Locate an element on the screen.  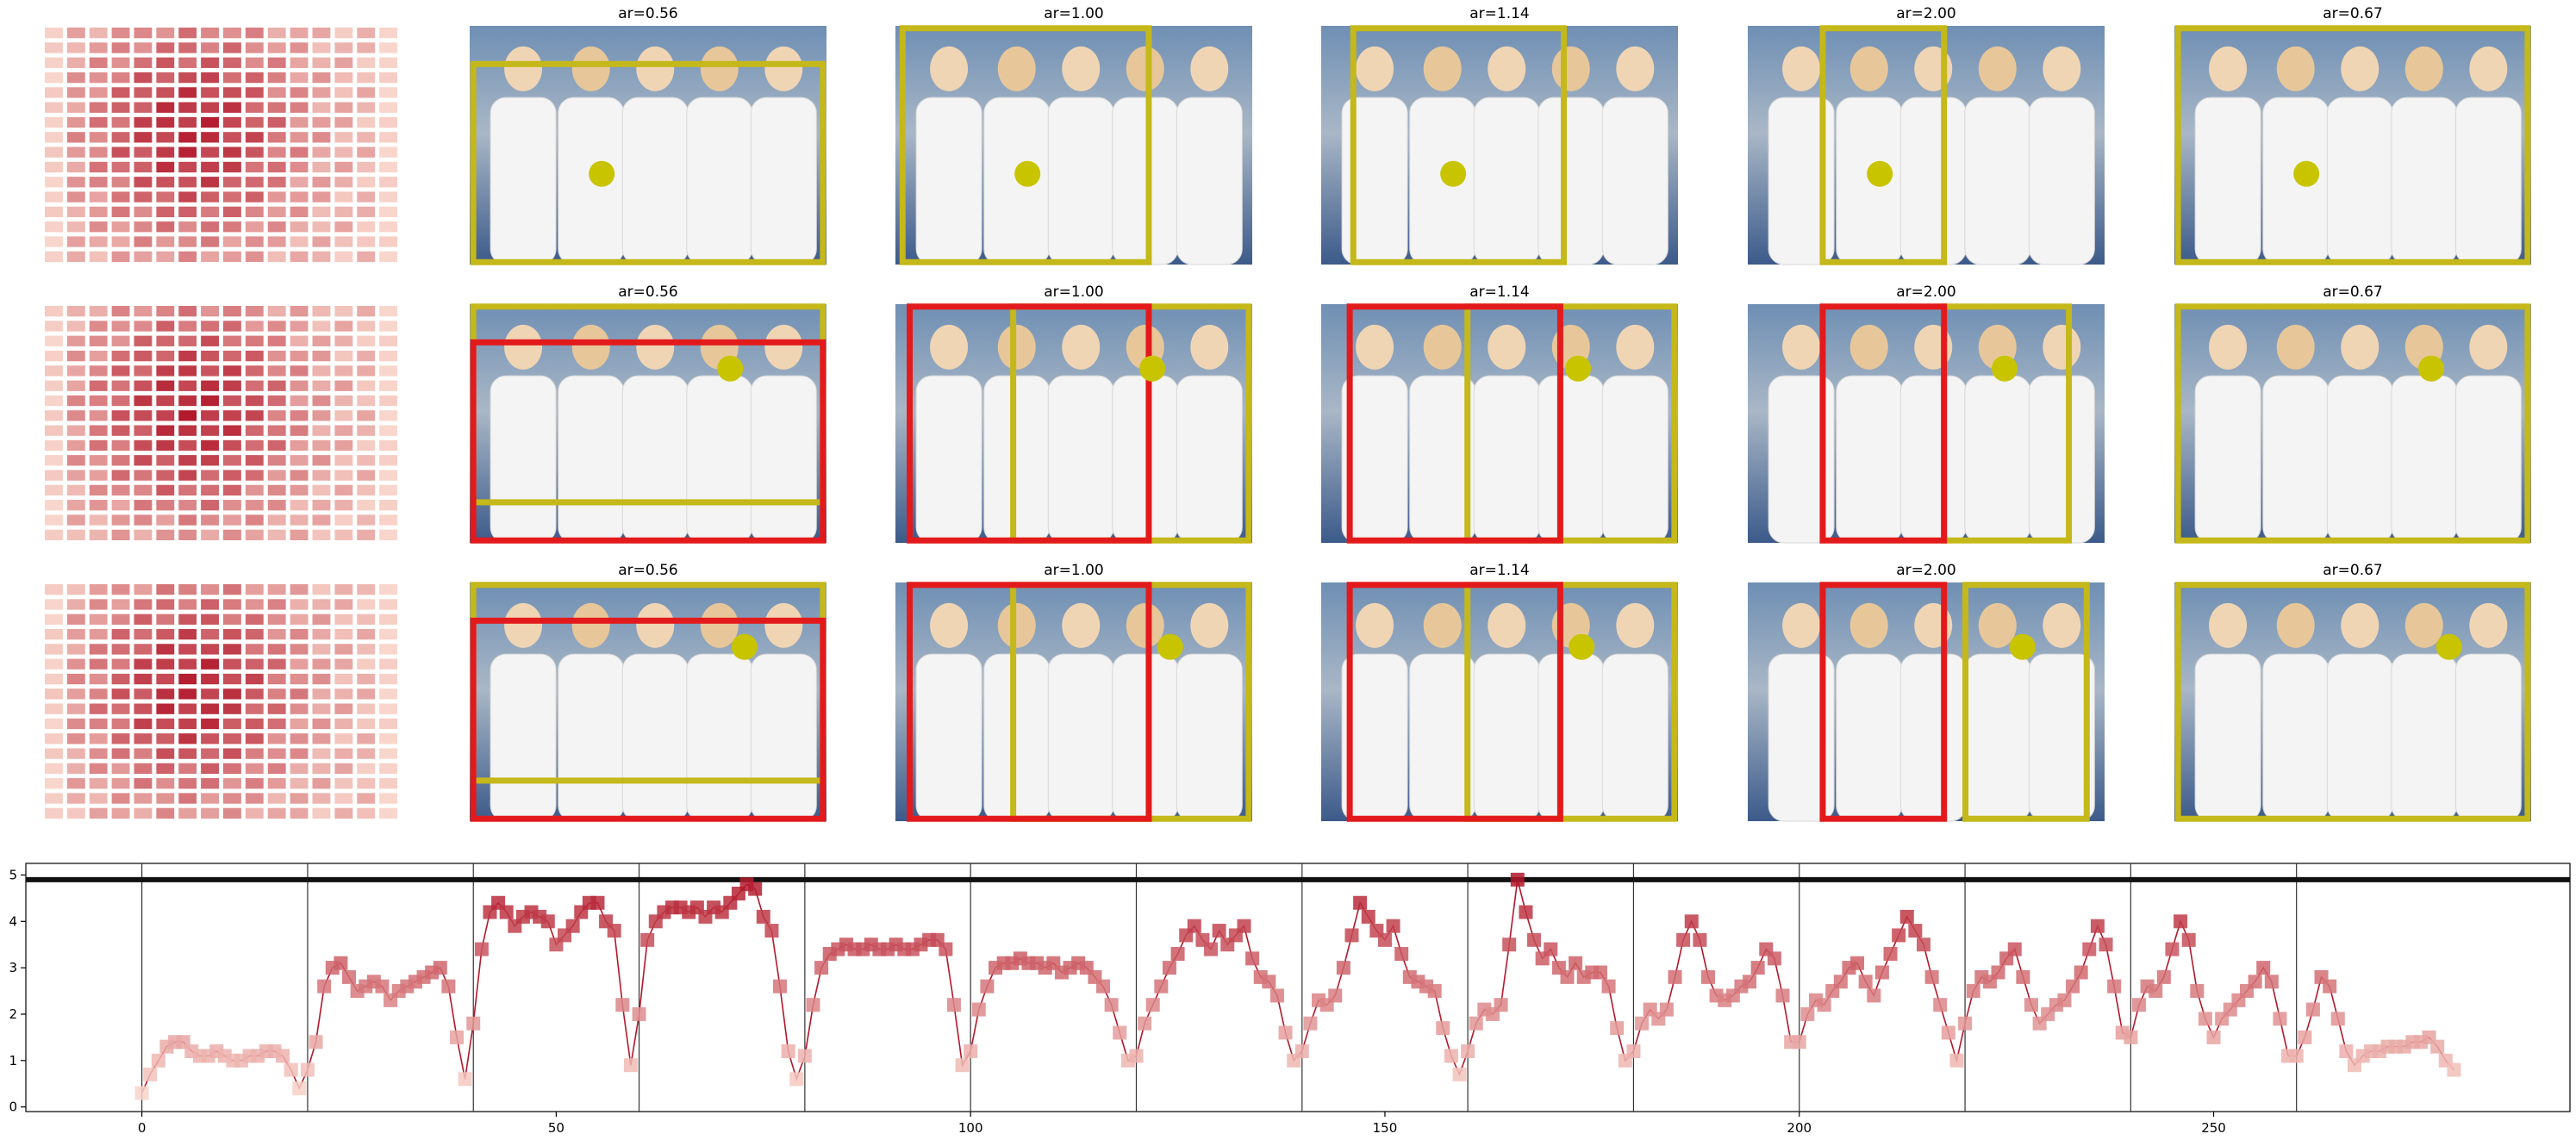
crop-box-yellow is located at coordinates (1571, 423).